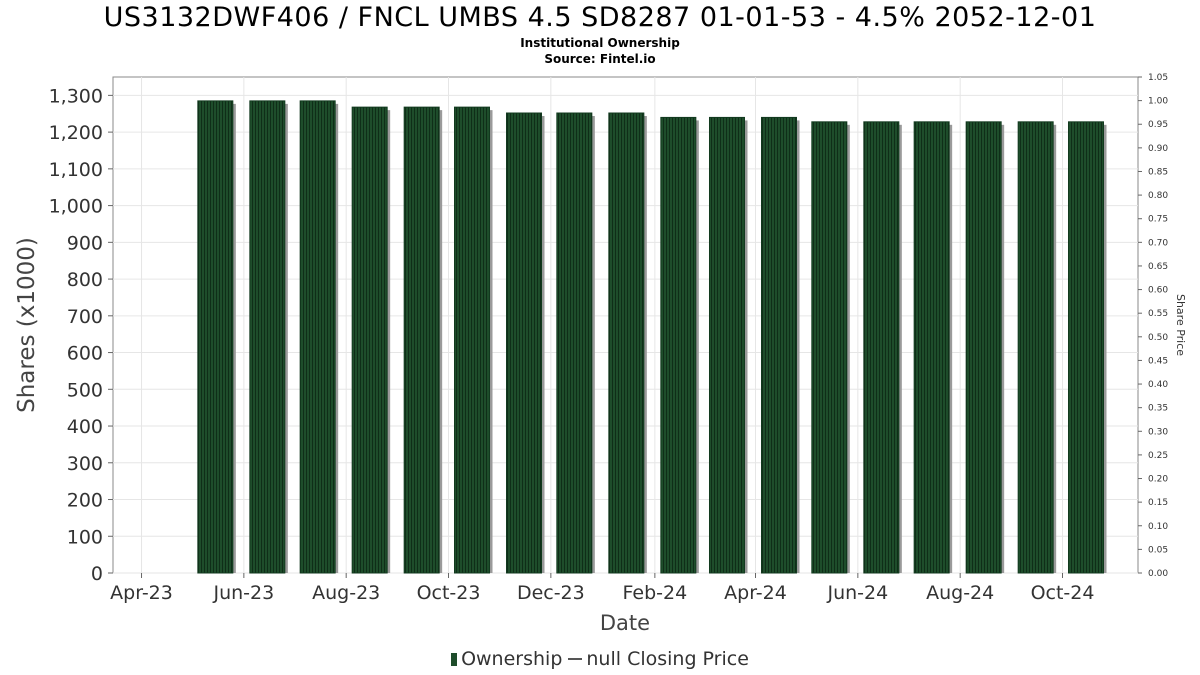 This screenshot has width=1200, height=675. What do you see at coordinates (1158, 125) in the screenshot?
I see `y2-tick-label: 0.95` at bounding box center [1158, 125].